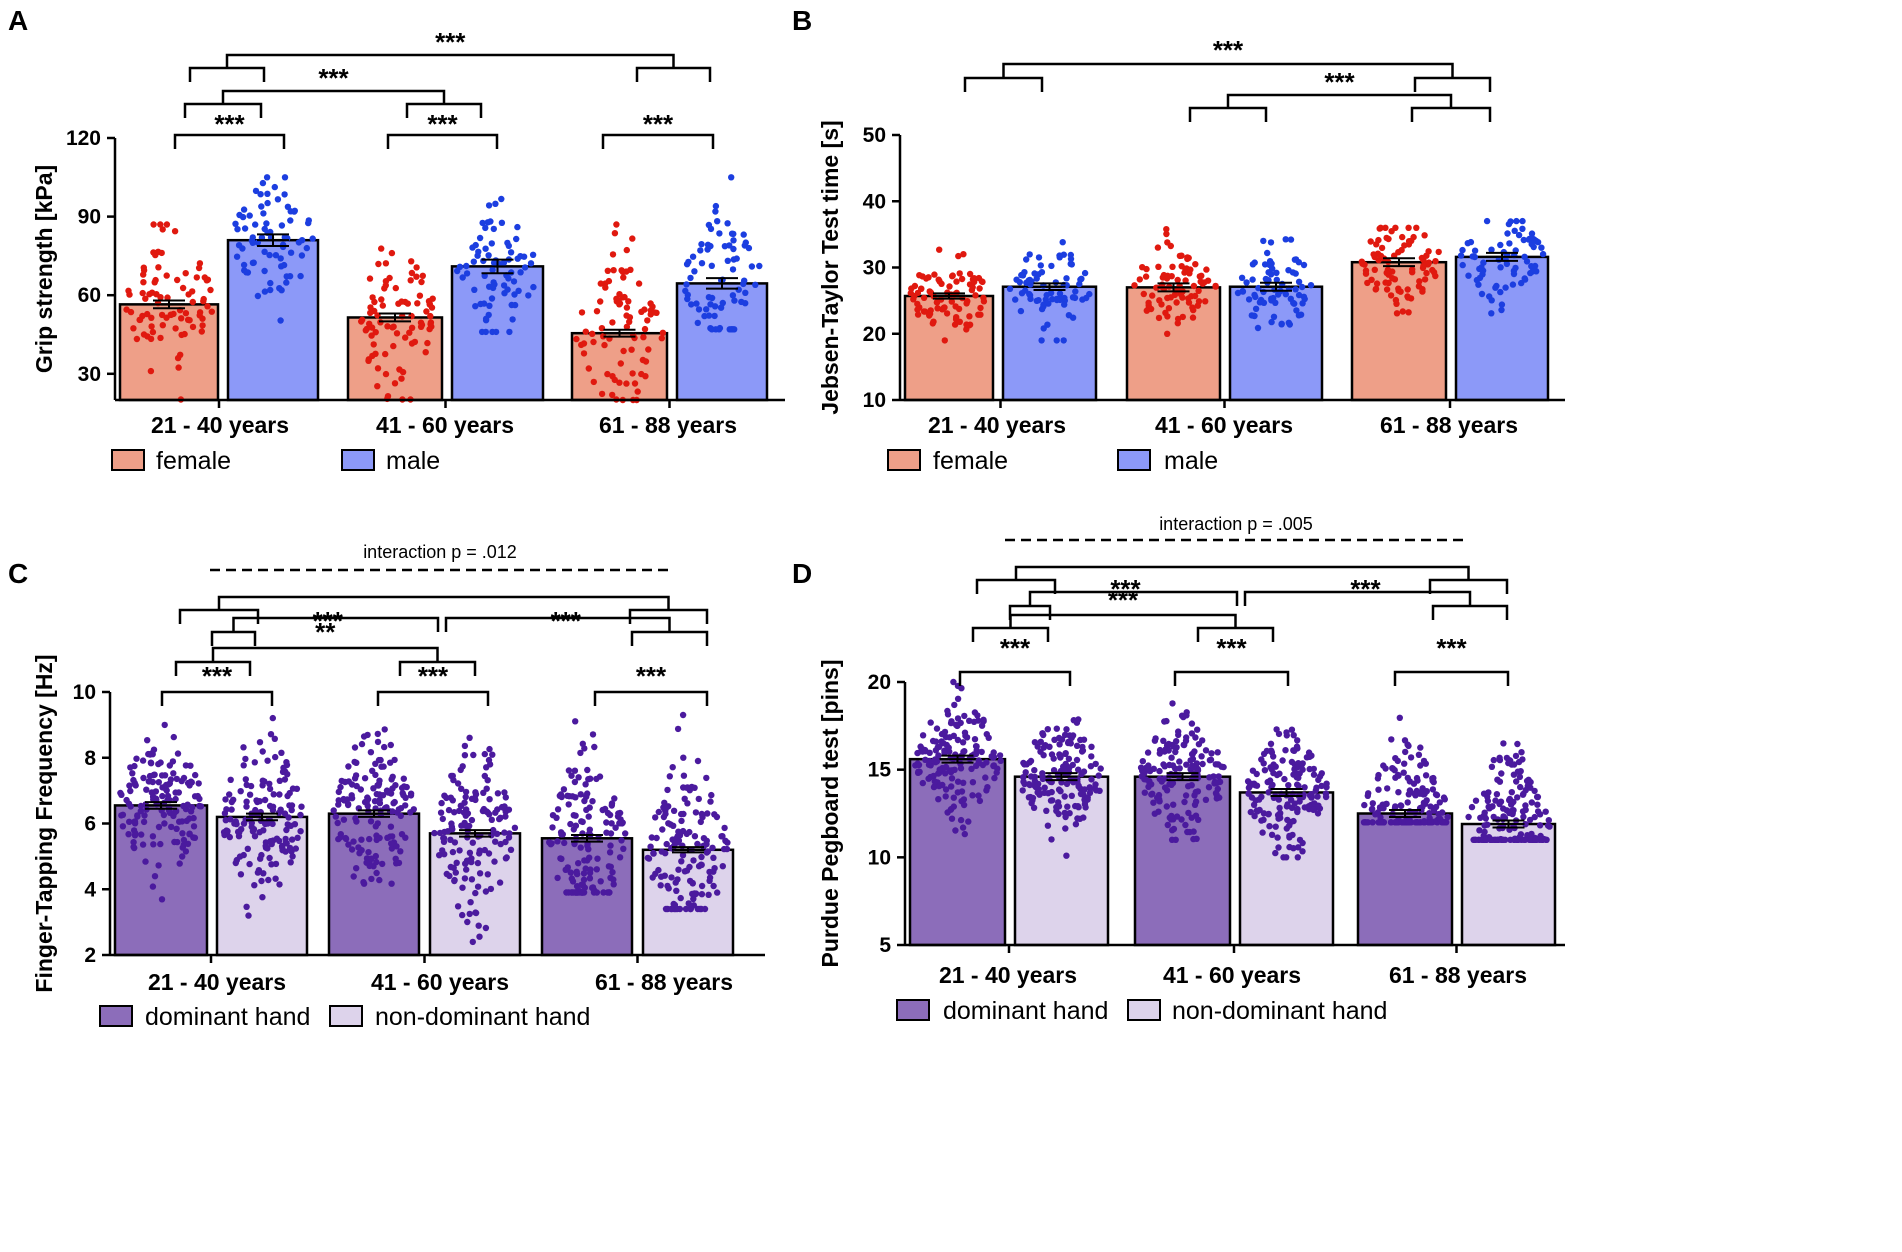 The width and height of the screenshot is (1902, 1252). I want to click on significance-bracket, so click(433, 698).